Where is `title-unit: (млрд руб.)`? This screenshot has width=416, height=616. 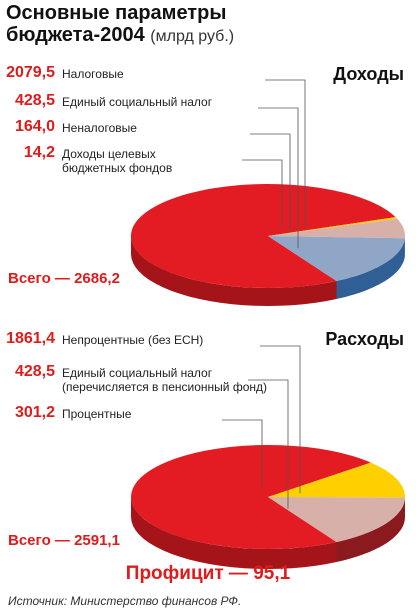 title-unit: (млрд руб.) is located at coordinates (192, 36).